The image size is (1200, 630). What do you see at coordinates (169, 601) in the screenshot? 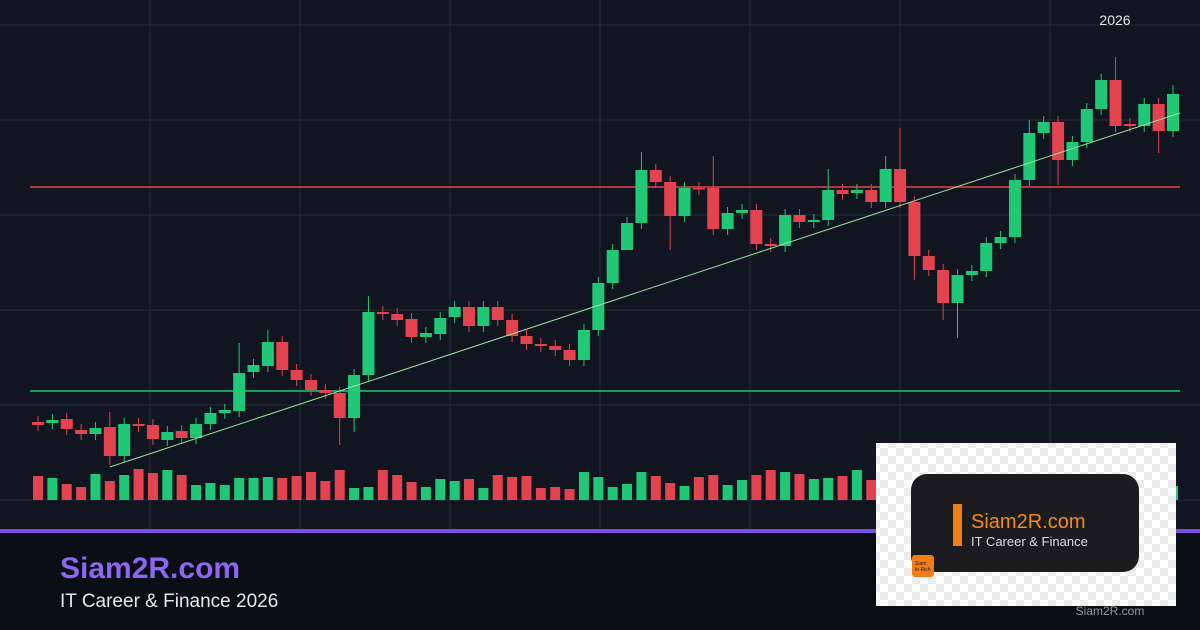
I see `brand-subtitle: IT Career & Finance 2026` at bounding box center [169, 601].